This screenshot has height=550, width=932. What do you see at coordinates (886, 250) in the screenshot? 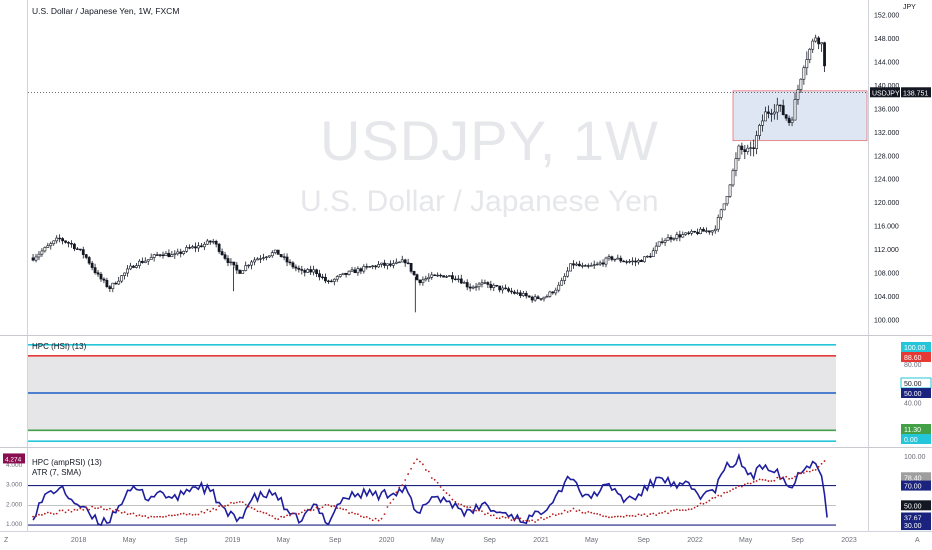
I see `price-tick-label: 112.000` at bounding box center [886, 250].